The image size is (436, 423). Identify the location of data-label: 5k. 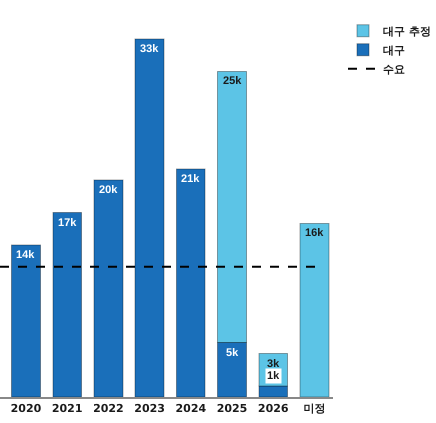
(233, 353).